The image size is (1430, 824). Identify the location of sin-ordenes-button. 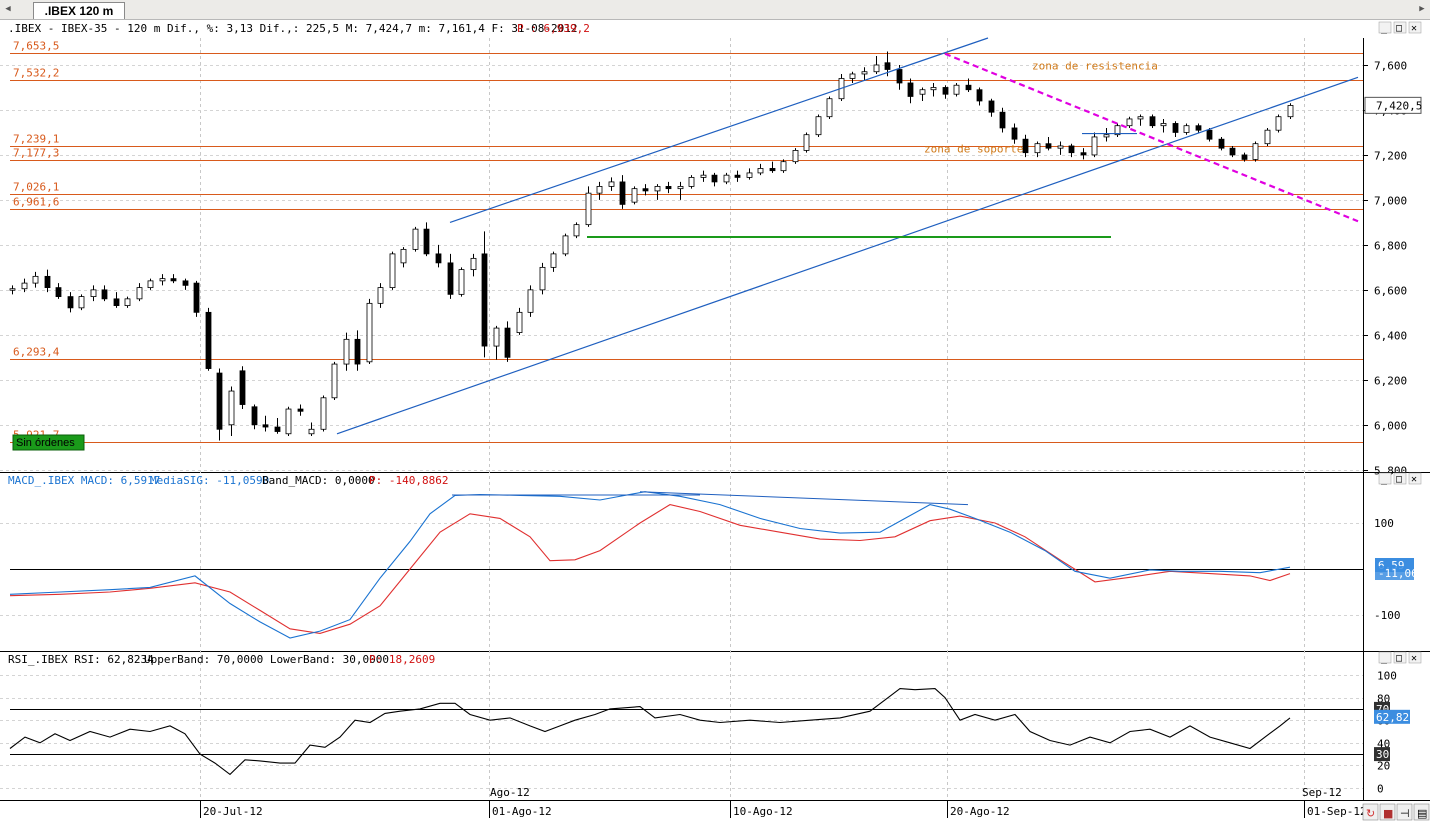
(48, 442).